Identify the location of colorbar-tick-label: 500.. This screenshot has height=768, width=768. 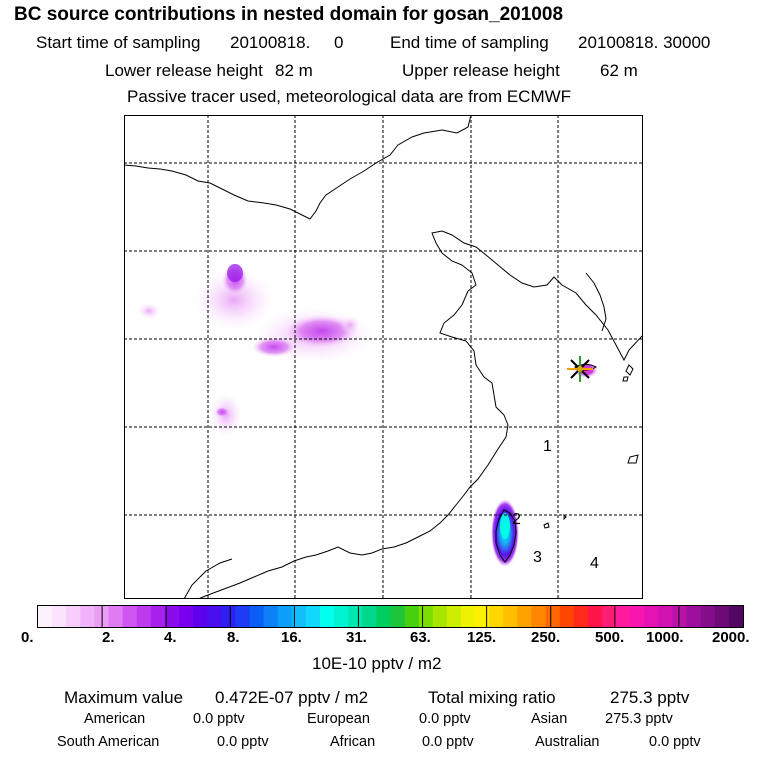
(610, 637).